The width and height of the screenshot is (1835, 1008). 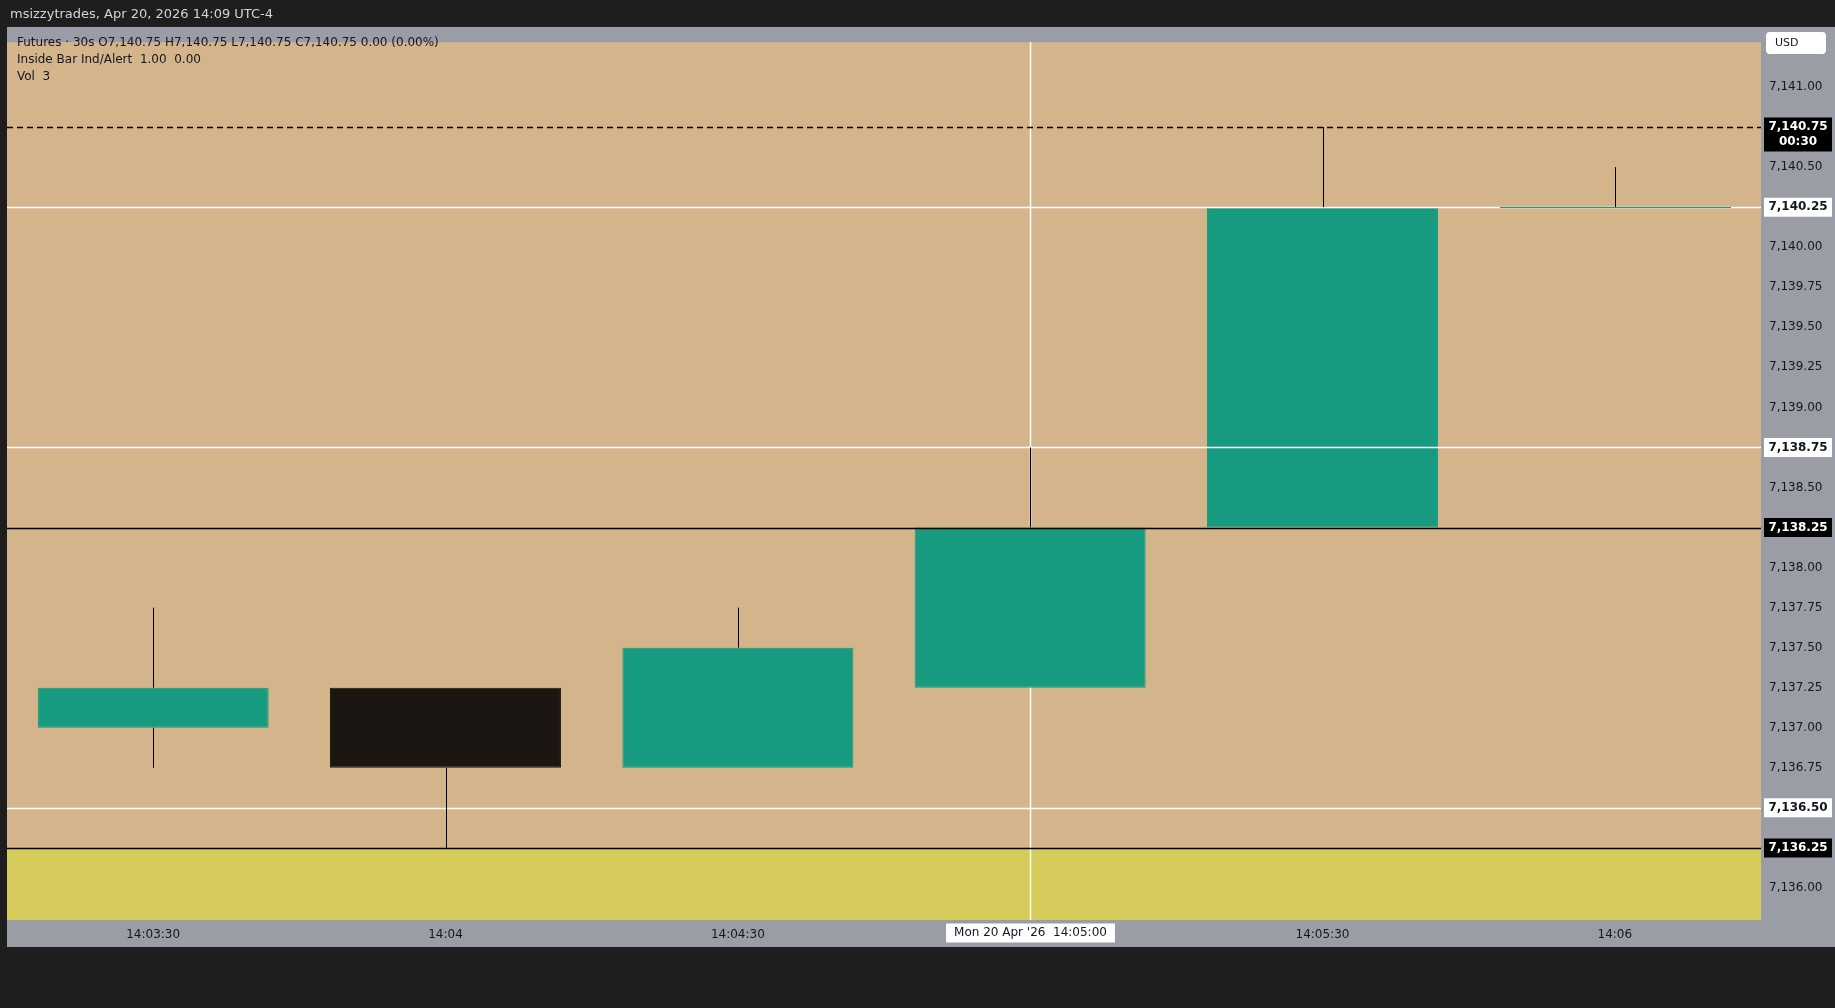 What do you see at coordinates (1796, 86) in the screenshot?
I see `y-tick-label: 7,141.00` at bounding box center [1796, 86].